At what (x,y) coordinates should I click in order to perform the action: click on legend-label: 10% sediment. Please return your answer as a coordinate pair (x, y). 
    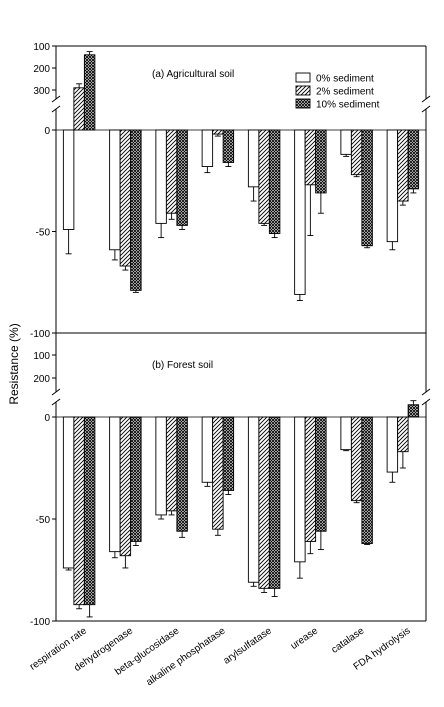
    Looking at the image, I should click on (348, 105).